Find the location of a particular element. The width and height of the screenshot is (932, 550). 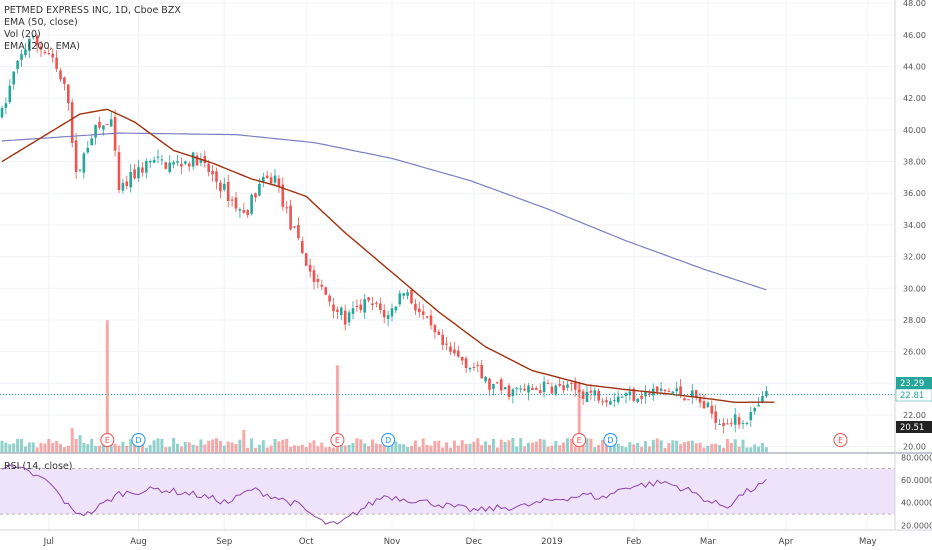

price-tick-label: 34.00 is located at coordinates (914, 225).